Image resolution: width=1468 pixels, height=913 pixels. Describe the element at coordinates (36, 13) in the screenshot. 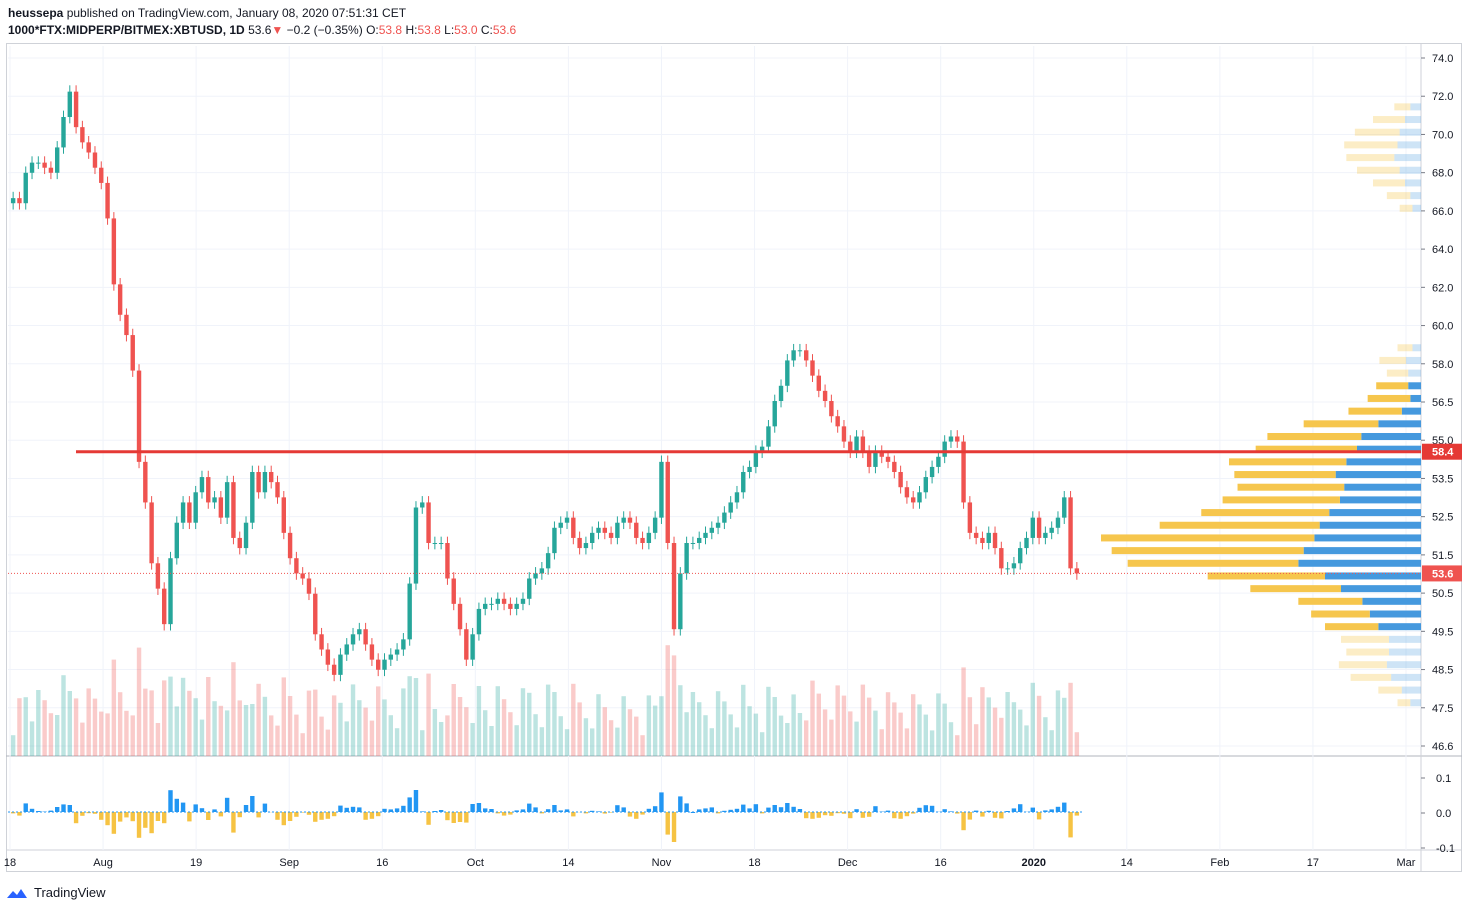

I see `publisher-name: heussepa` at that location.